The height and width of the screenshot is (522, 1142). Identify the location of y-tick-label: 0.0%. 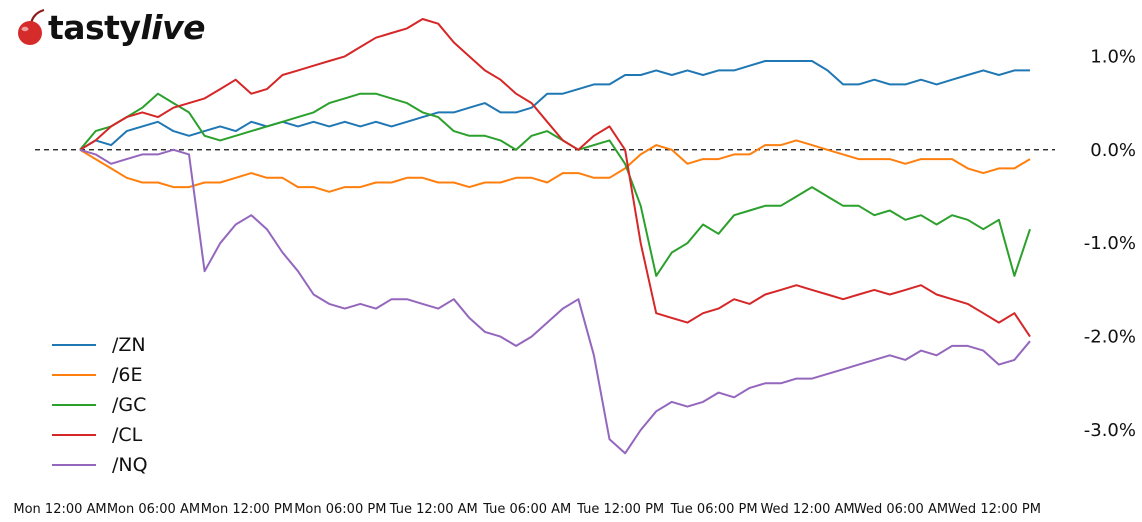
(1113, 150).